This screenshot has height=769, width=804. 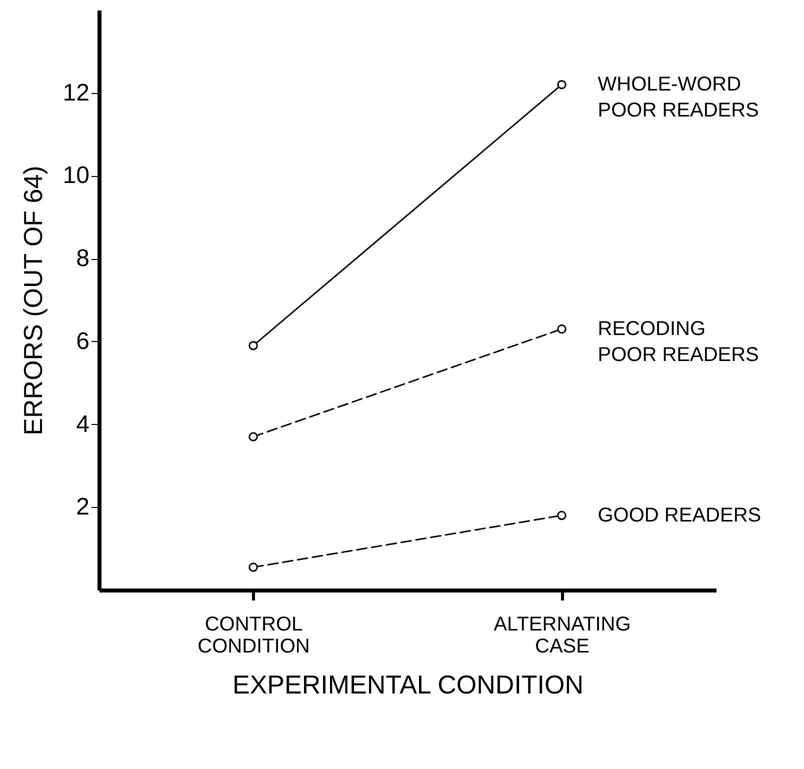 I want to click on series-label: GOOD READERS, so click(x=680, y=515).